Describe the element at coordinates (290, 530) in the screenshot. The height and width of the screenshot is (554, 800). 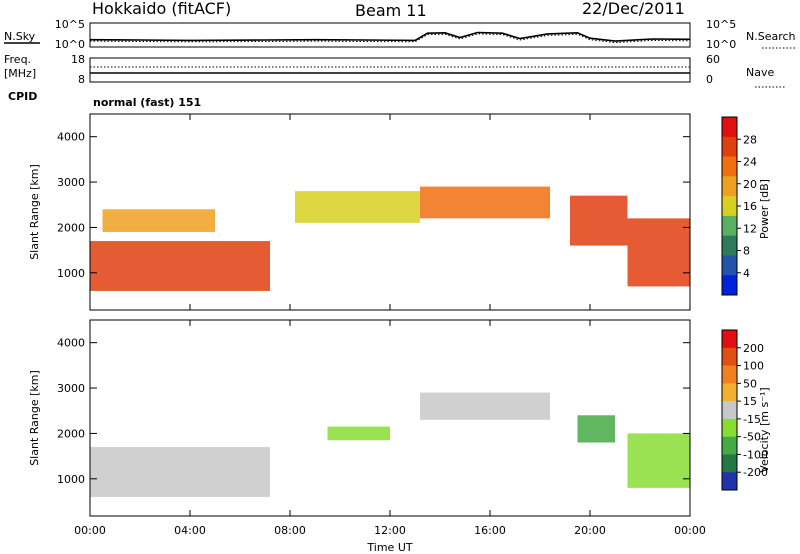
I see `time-tick-label: 08:00` at that location.